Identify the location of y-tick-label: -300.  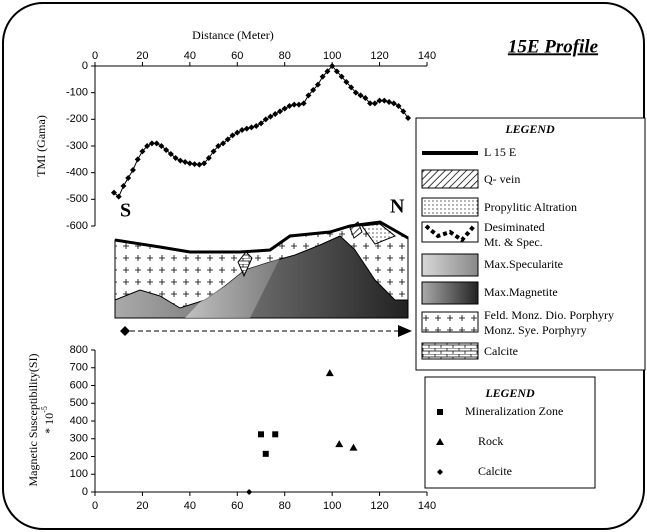
(77, 146).